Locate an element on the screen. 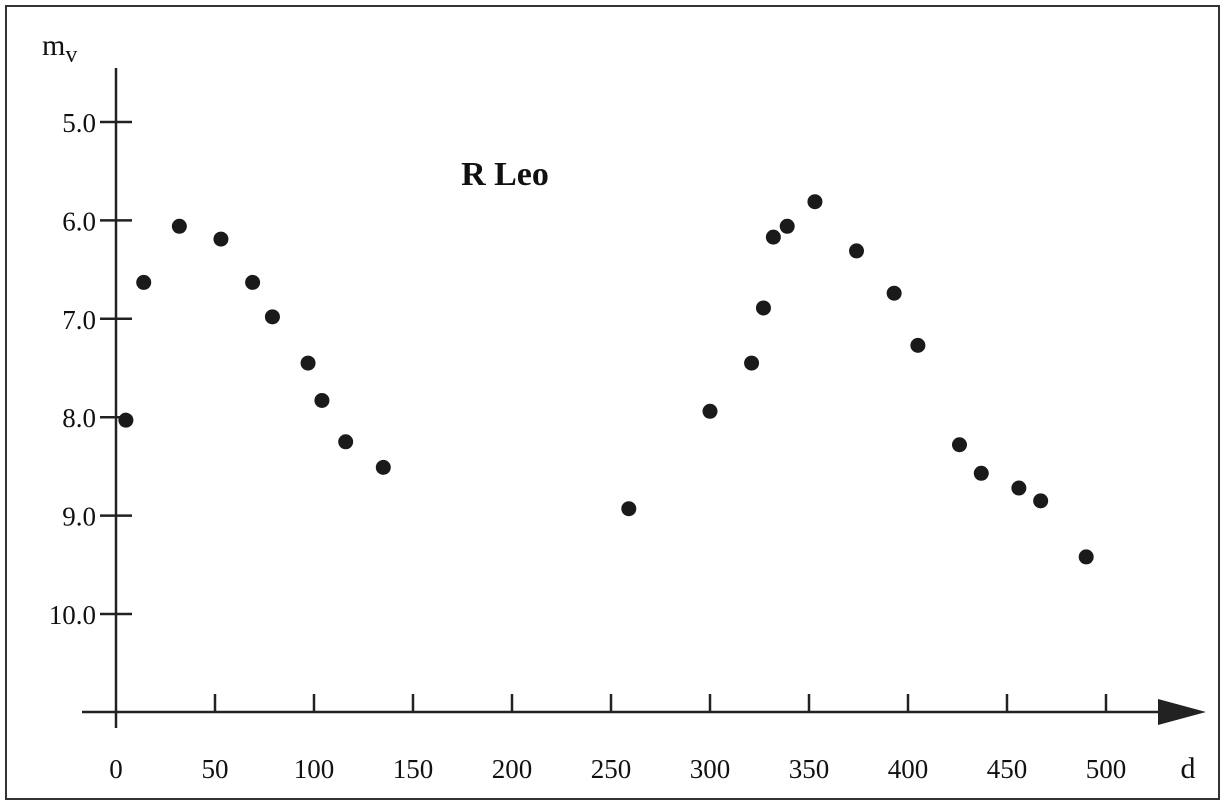 The height and width of the screenshot is (805, 1225). y-tick-label: 8.0 is located at coordinates (79, 418).